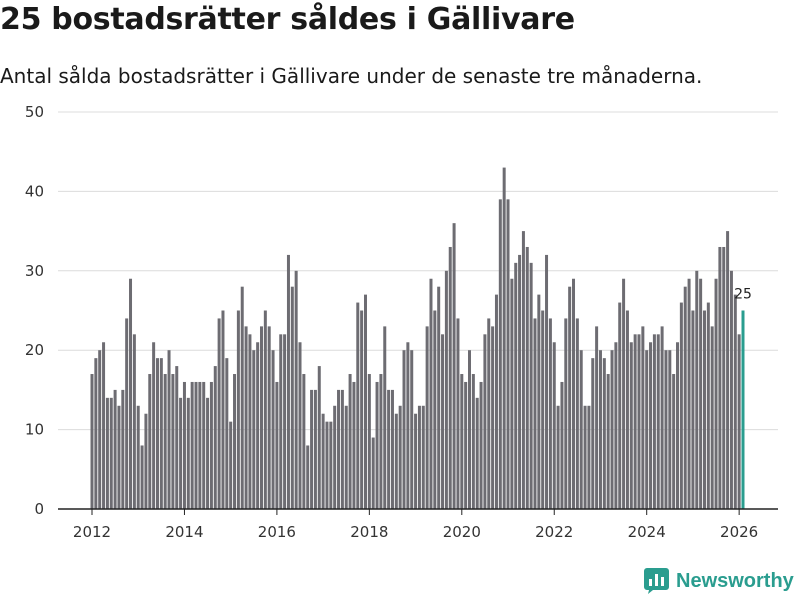 Image resolution: width=800 pixels, height=600 pixels. Describe the element at coordinates (34, 350) in the screenshot. I see `y-tick-label: 20` at that location.